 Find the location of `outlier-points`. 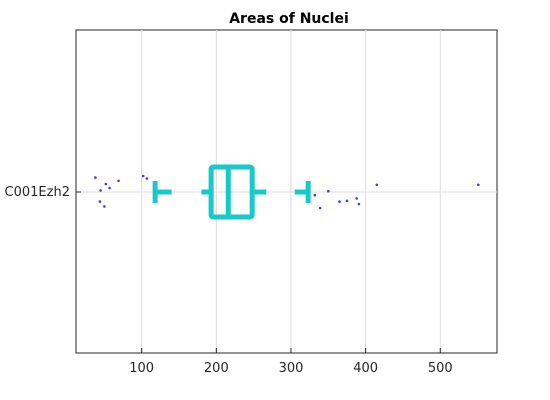

outlier-points is located at coordinates (287, 192).